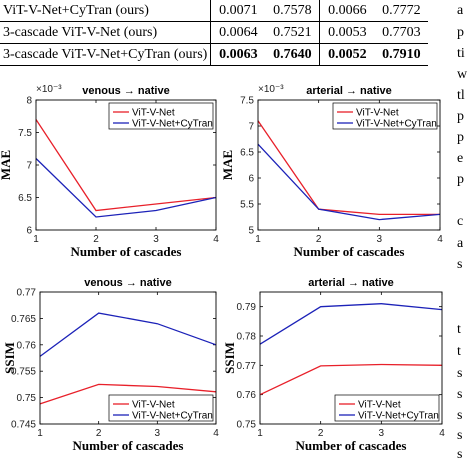 The height and width of the screenshot is (465, 474). What do you see at coordinates (292, 11) in the screenshot?
I see `value-cell: 0.7578` at bounding box center [292, 11].